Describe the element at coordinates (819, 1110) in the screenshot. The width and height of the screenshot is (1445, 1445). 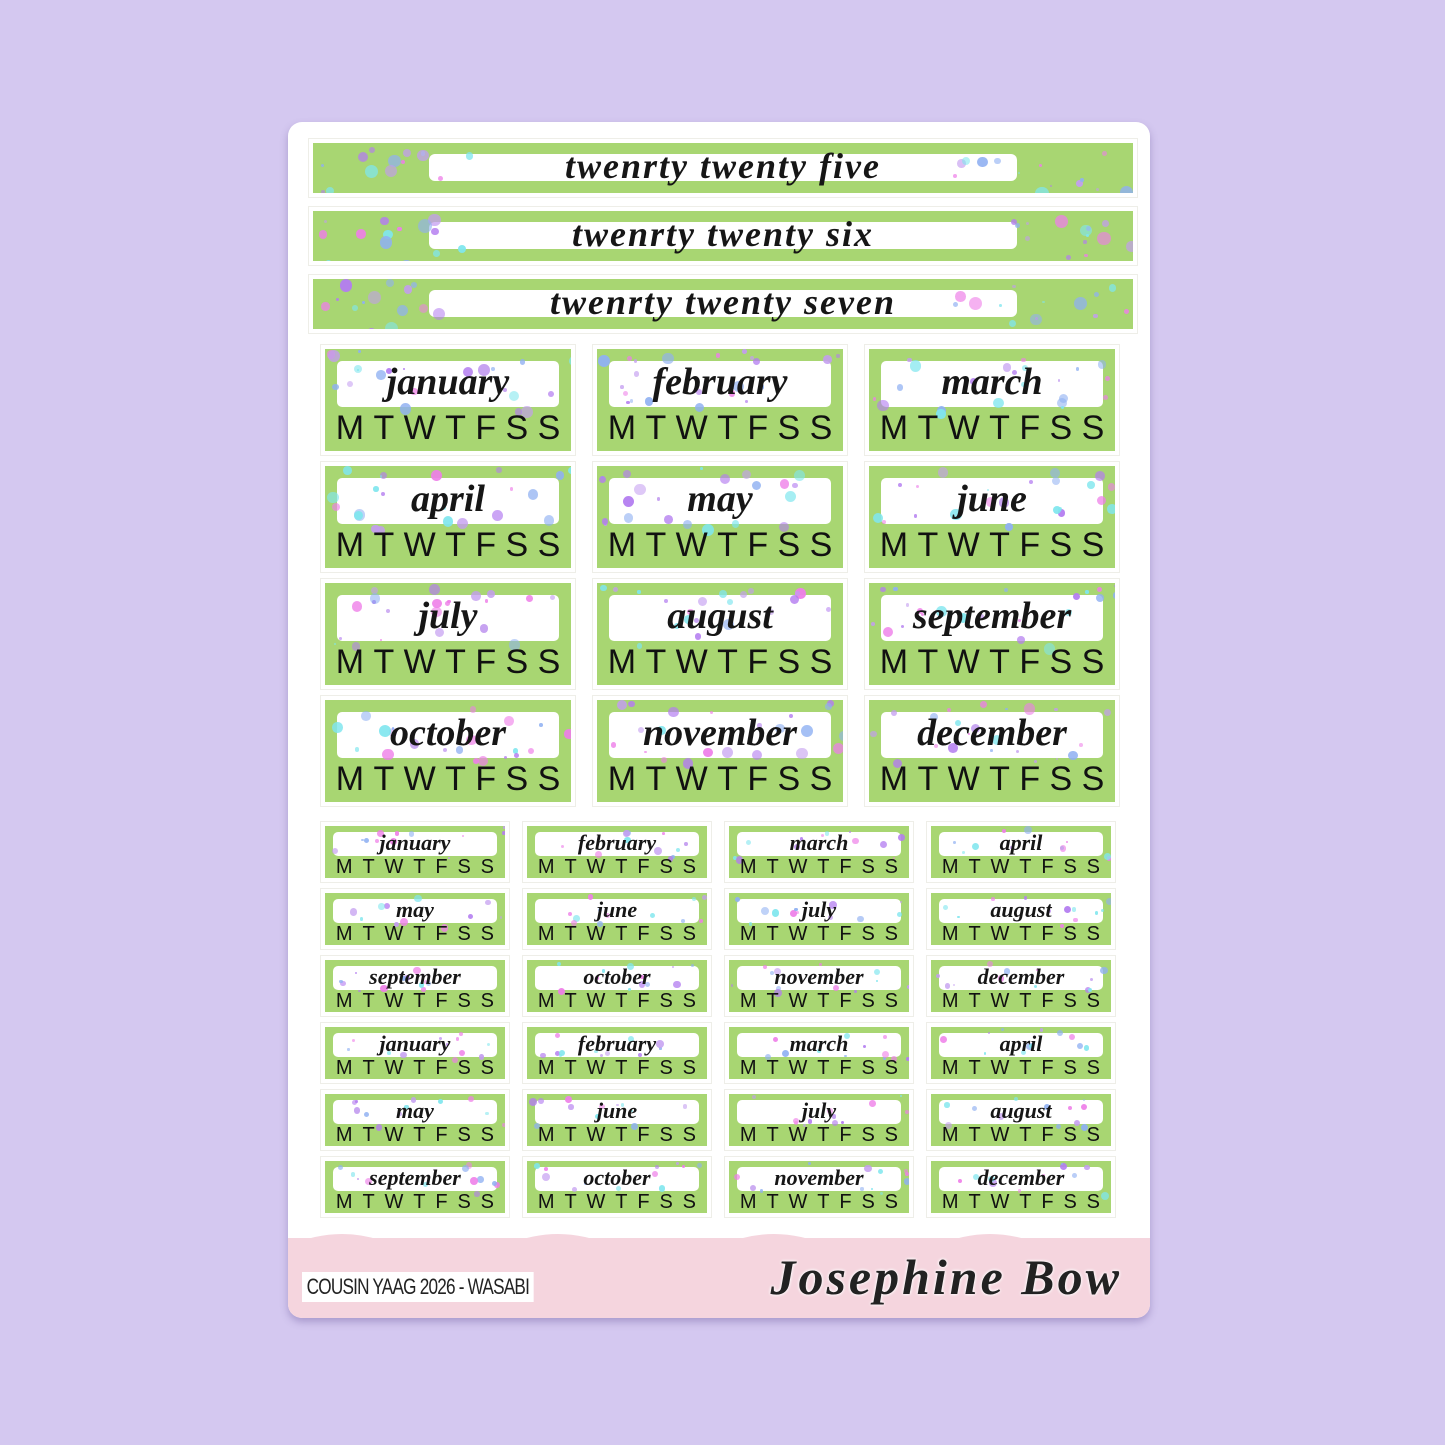
I see `month-name: july` at that location.